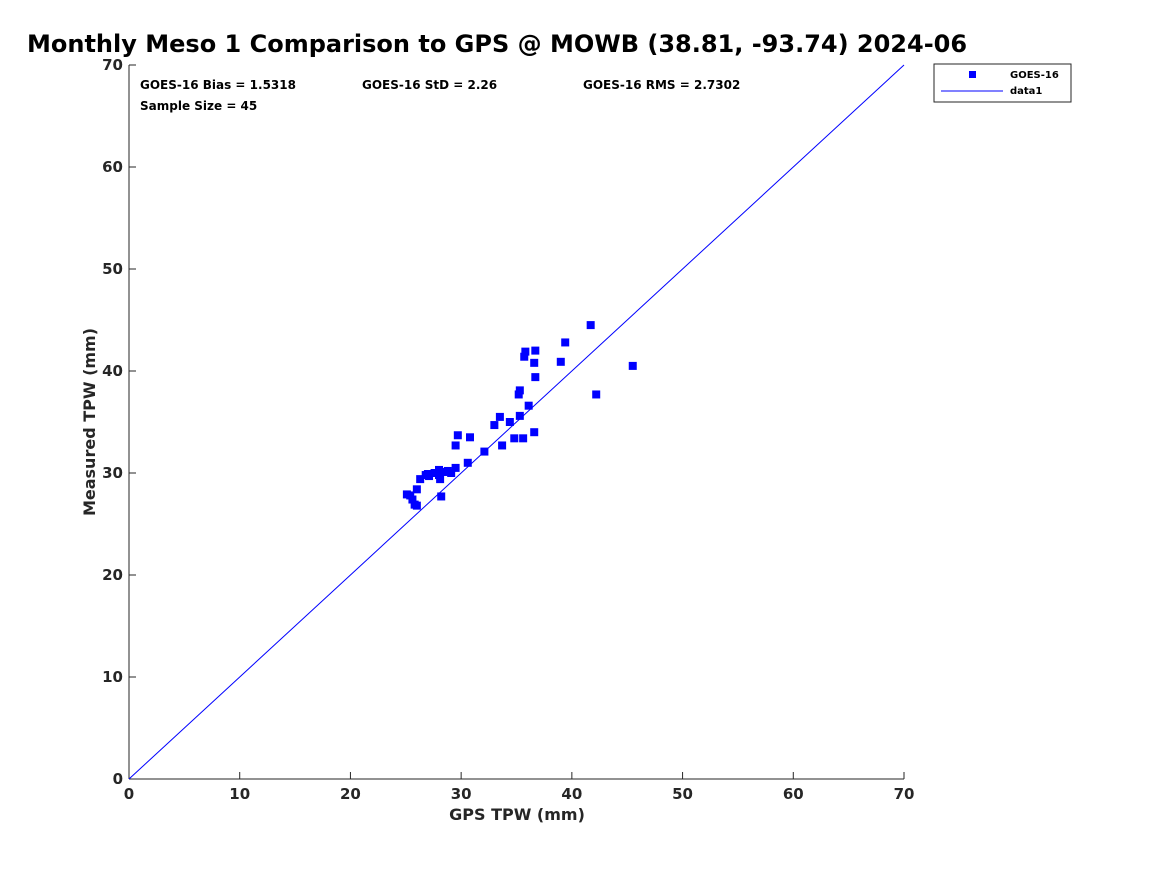 The image size is (1167, 875). Describe the element at coordinates (112, 473) in the screenshot. I see `y-tick-label: 30` at that location.